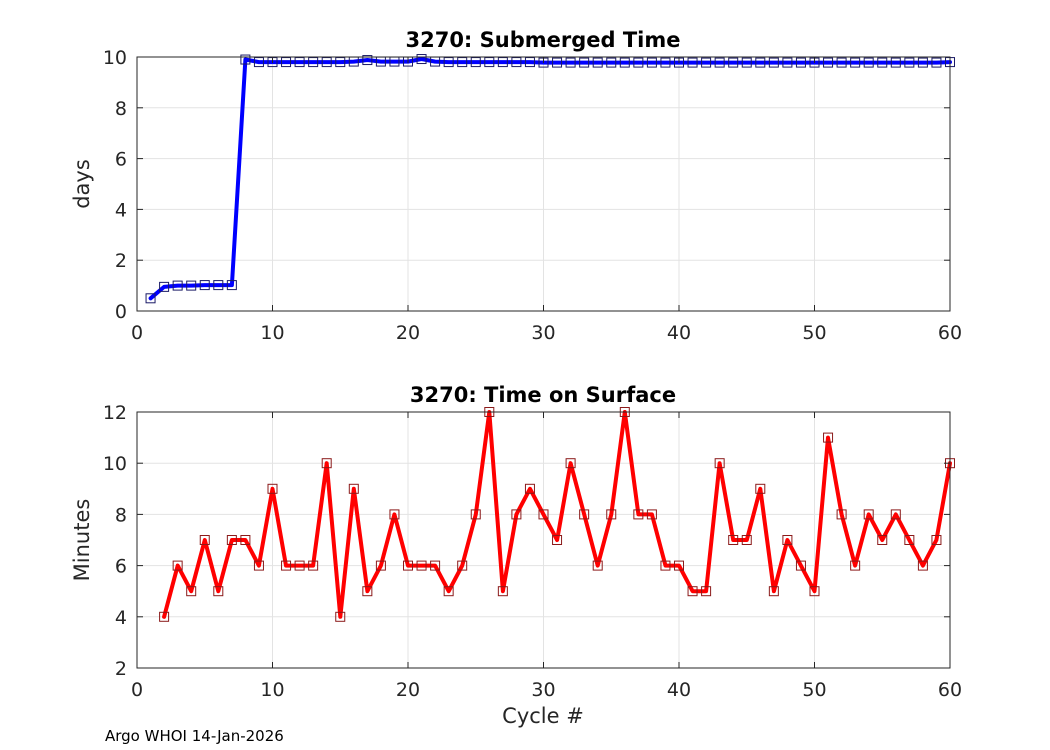 This screenshot has width=1050, height=750. What do you see at coordinates (121, 312) in the screenshot?
I see `submerged-time-ytick-label: 0` at bounding box center [121, 312].